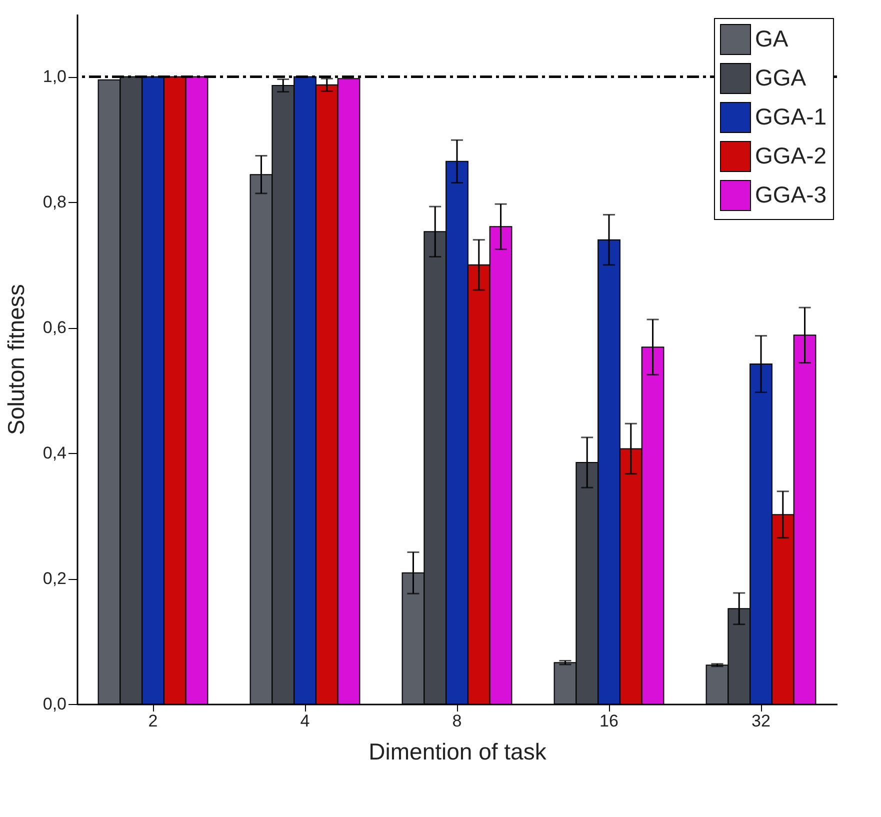 This screenshot has width=881, height=817. Describe the element at coordinates (457, 751) in the screenshot. I see `x-axis-title: Dimention of task` at that location.